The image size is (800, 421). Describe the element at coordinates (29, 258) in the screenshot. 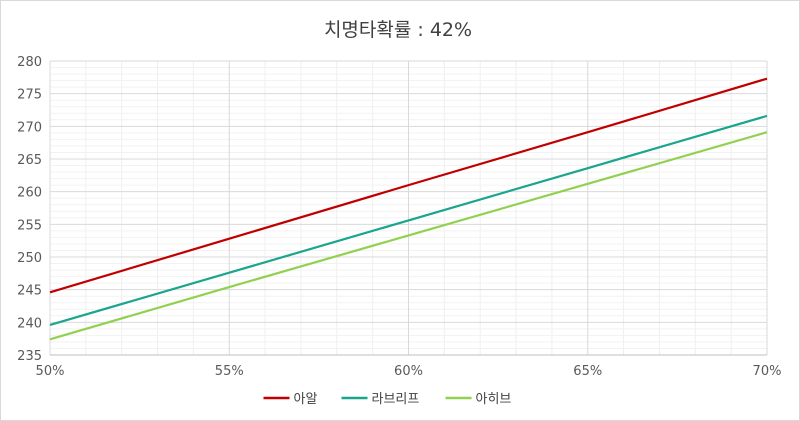

I see `y-tick-label: 250` at that location.